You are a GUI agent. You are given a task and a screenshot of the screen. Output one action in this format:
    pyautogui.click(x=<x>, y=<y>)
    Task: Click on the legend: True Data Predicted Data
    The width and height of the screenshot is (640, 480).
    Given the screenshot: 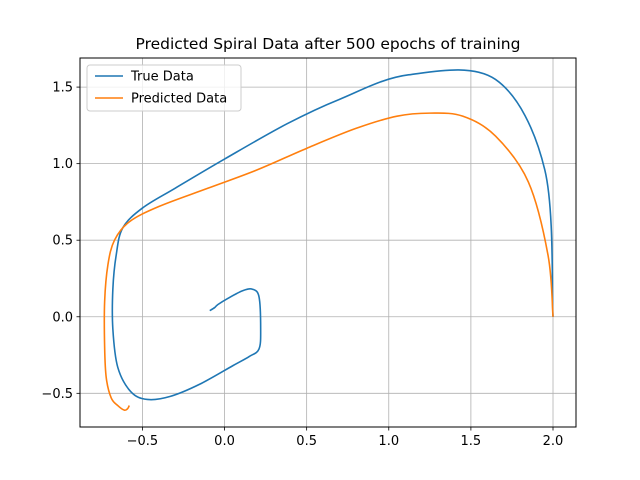 What is the action you would take?
    pyautogui.click(x=164, y=88)
    